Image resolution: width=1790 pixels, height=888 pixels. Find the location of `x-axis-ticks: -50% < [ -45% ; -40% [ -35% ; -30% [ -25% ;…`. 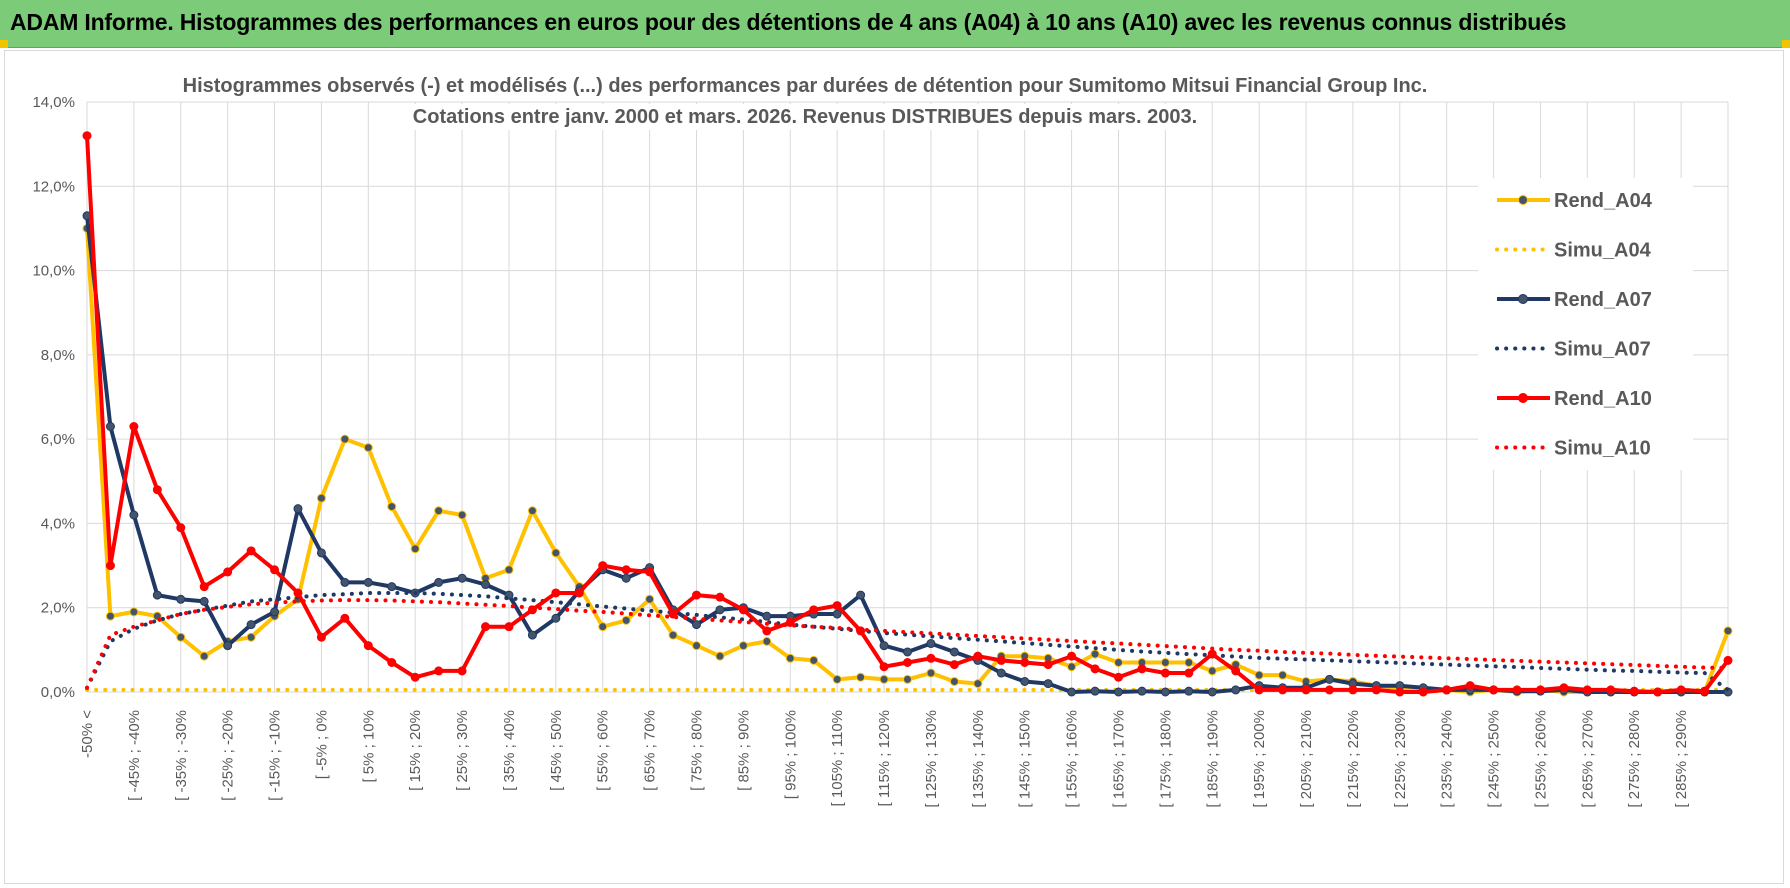

x-axis-ticks: -50% < [ -45% ; -40% [ -35% ; -30% [ -25% ;… is located at coordinates (884, 759).